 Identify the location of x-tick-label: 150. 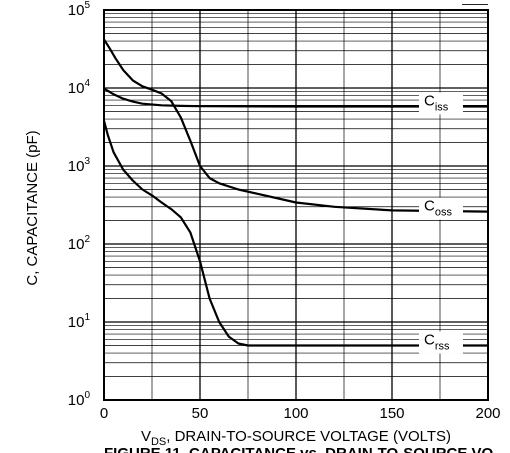
(391, 413).